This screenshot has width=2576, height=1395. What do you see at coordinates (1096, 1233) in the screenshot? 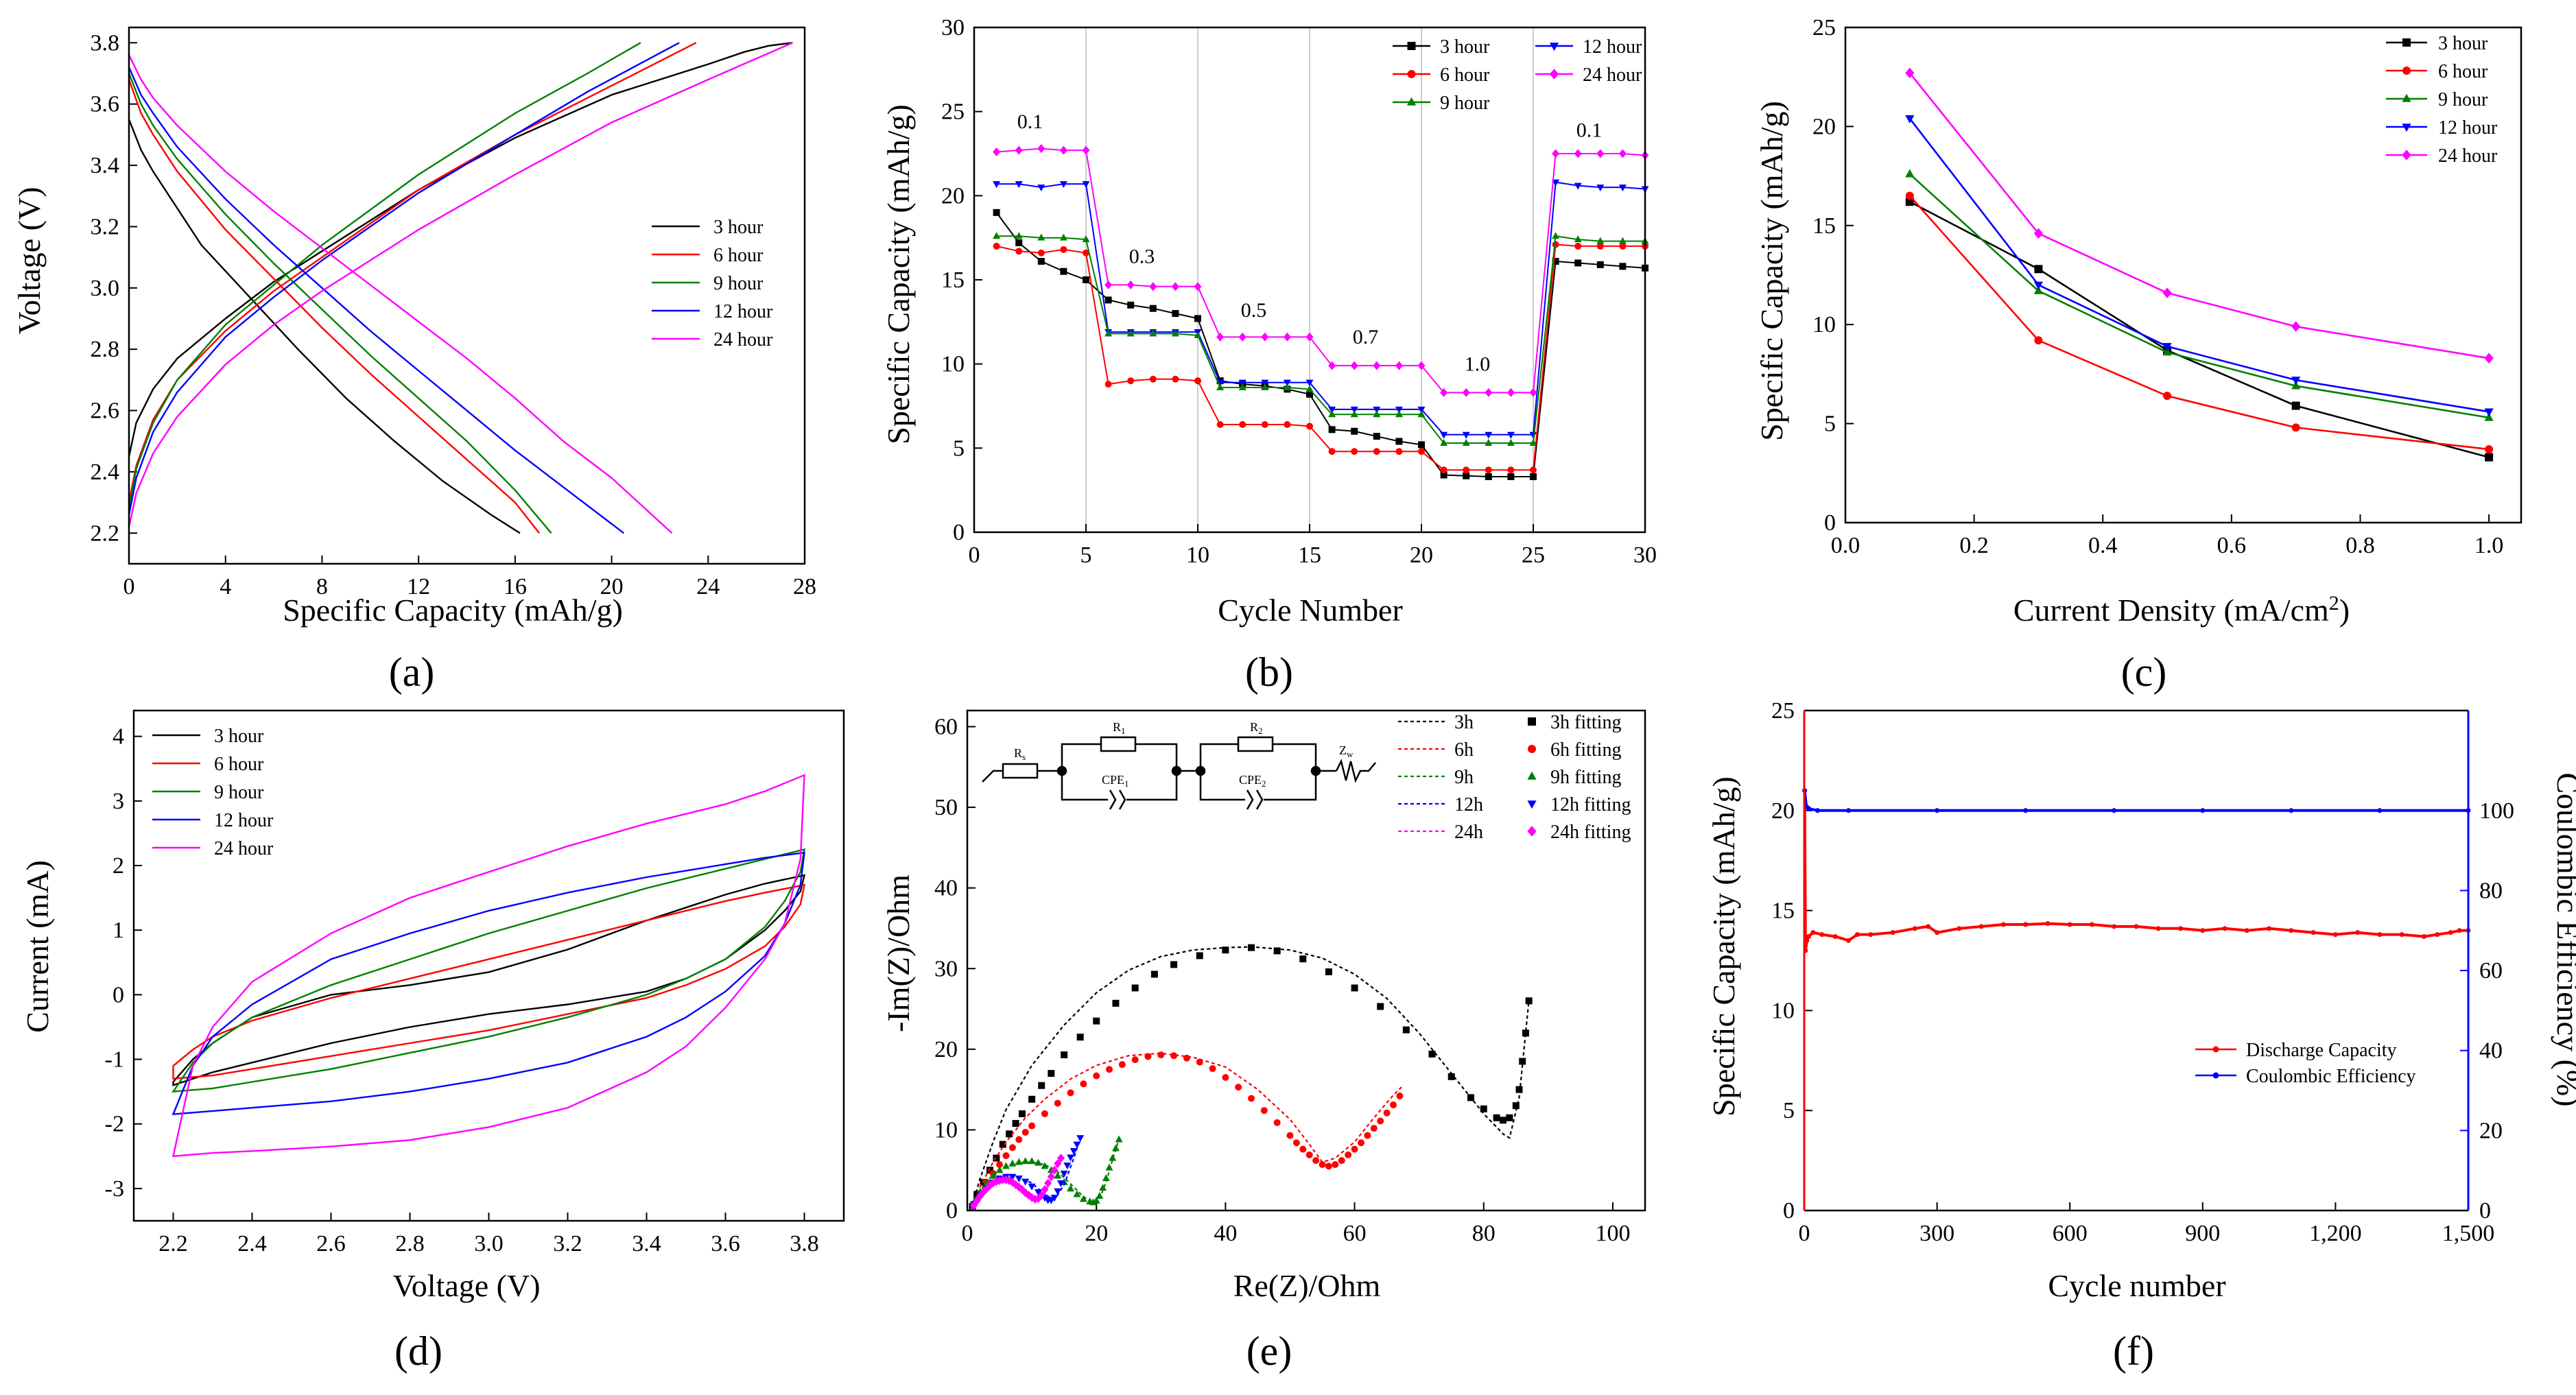
I see `xtick-label-e-1: 20` at bounding box center [1096, 1233].